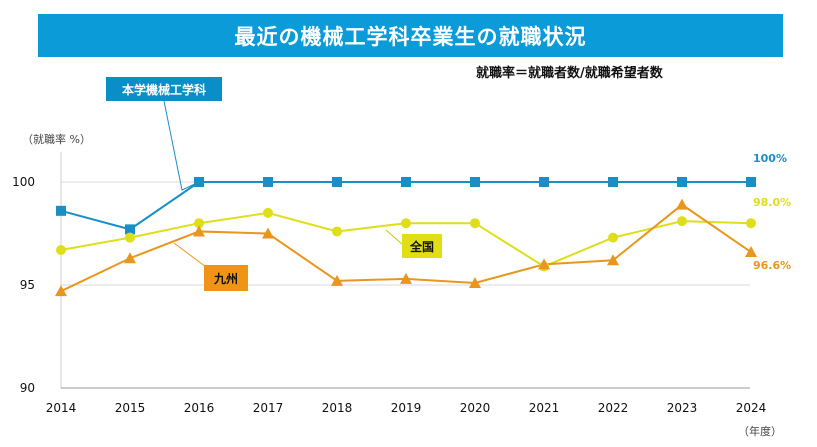  What do you see at coordinates (422, 246) in the screenshot?
I see `legend-label-zenkoku: 全国` at bounding box center [422, 246].